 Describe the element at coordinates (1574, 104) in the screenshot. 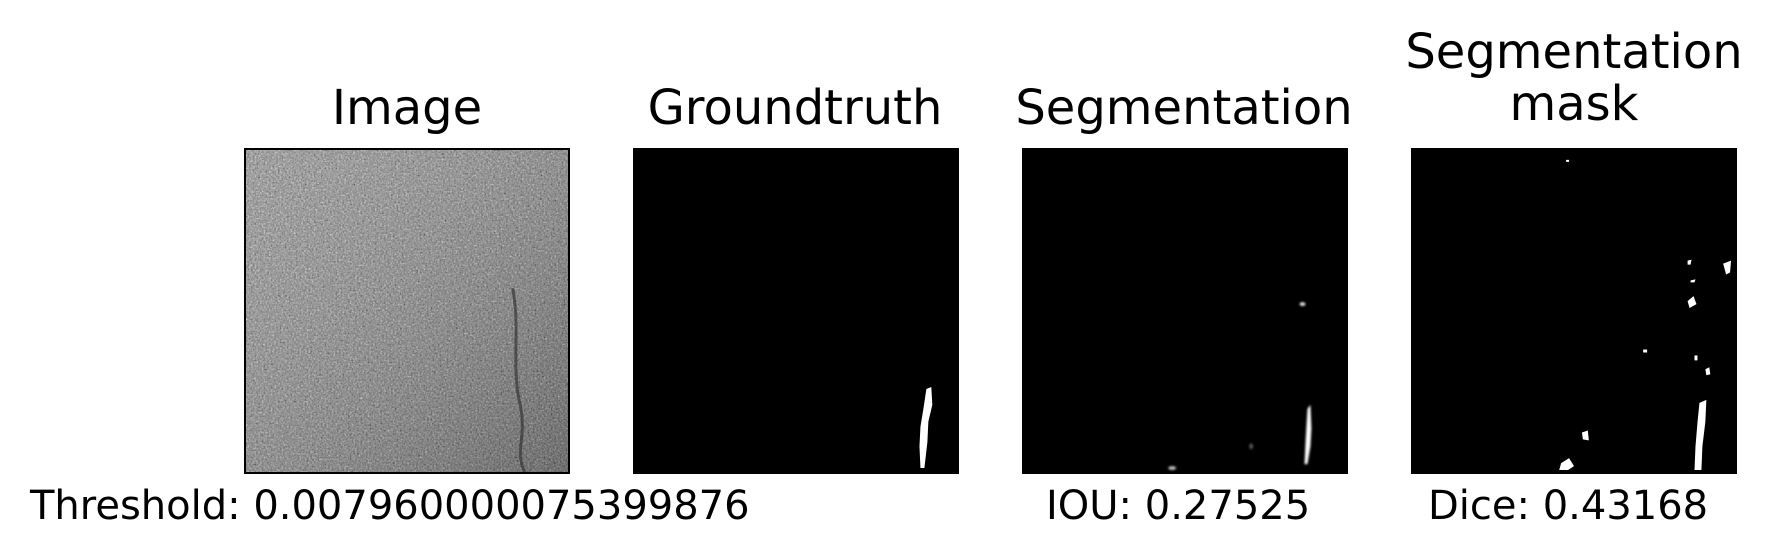

I see `segmentation-mask-title-line2: mask` at that location.